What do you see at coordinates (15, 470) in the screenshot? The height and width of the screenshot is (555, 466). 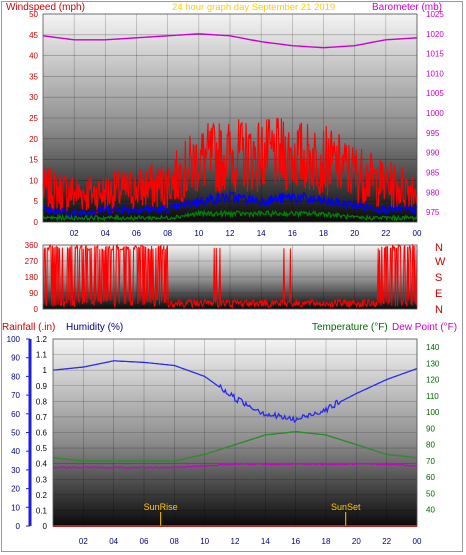 I see `rain-tick-label: 30` at bounding box center [15, 470].